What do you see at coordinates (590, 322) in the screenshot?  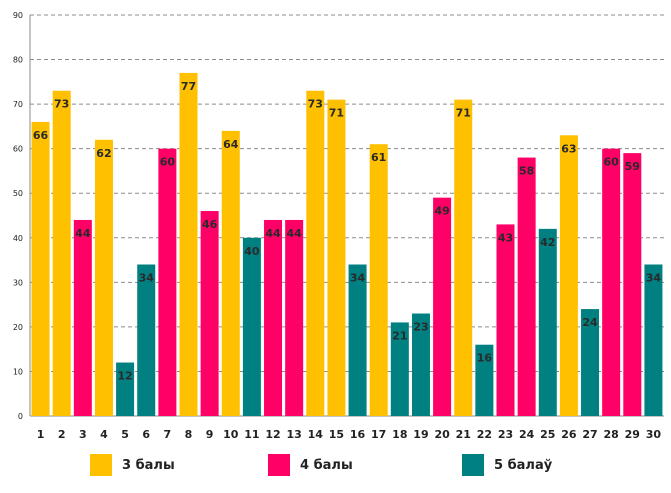 I see `data-label-27: 24` at bounding box center [590, 322].